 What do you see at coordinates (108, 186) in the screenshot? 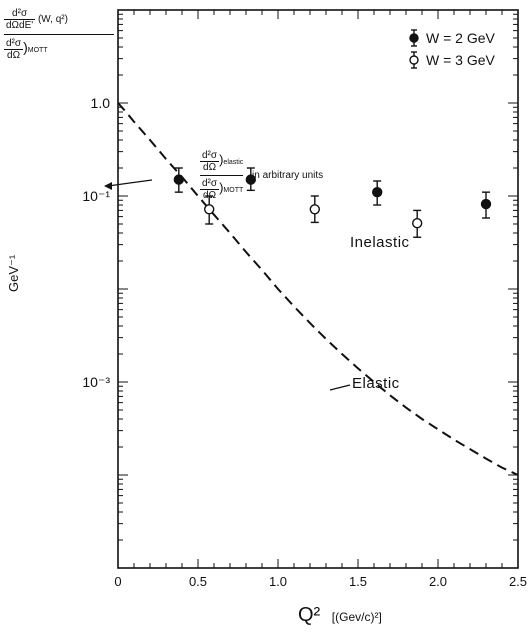
I see `annotation-arrowhead` at bounding box center [108, 186].